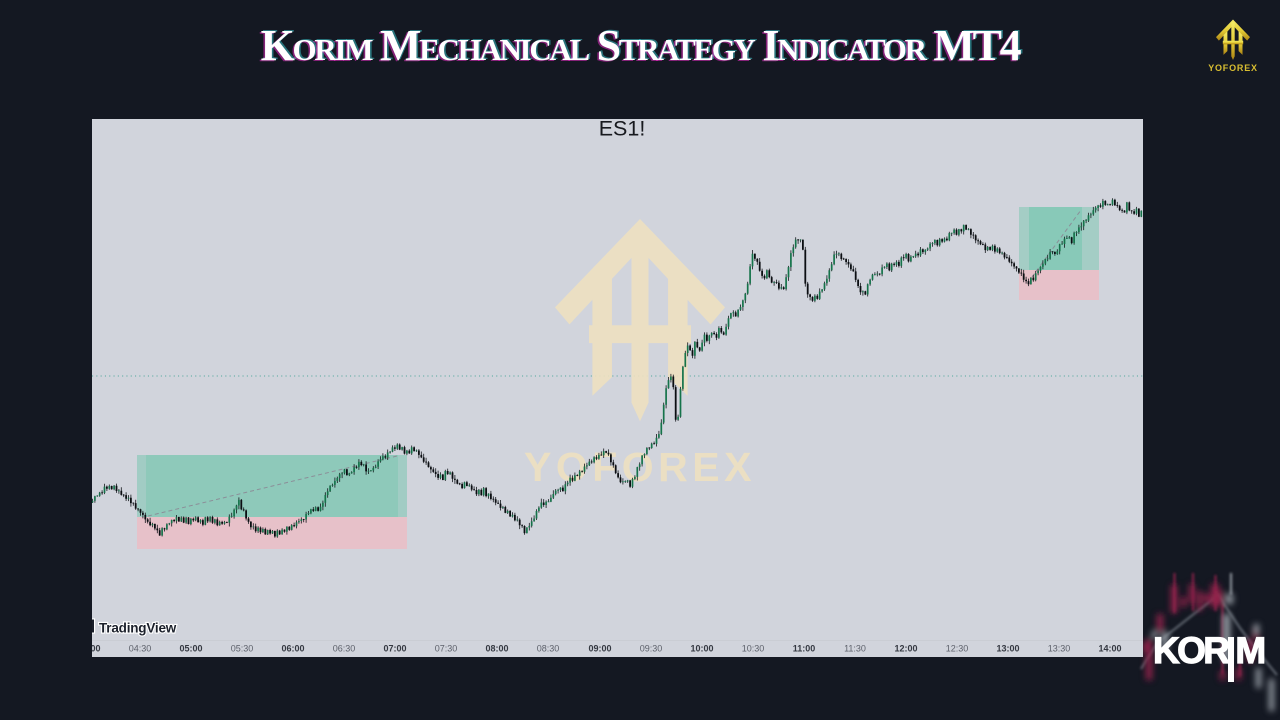 The image size is (1280, 720). Describe the element at coordinates (957, 649) in the screenshot. I see `svg-text: 12:30` at that location.